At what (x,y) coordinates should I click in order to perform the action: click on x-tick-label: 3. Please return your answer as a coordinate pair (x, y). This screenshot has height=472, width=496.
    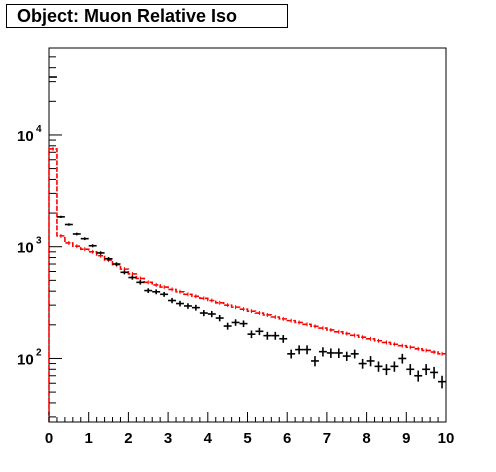
    Looking at the image, I should click on (168, 438).